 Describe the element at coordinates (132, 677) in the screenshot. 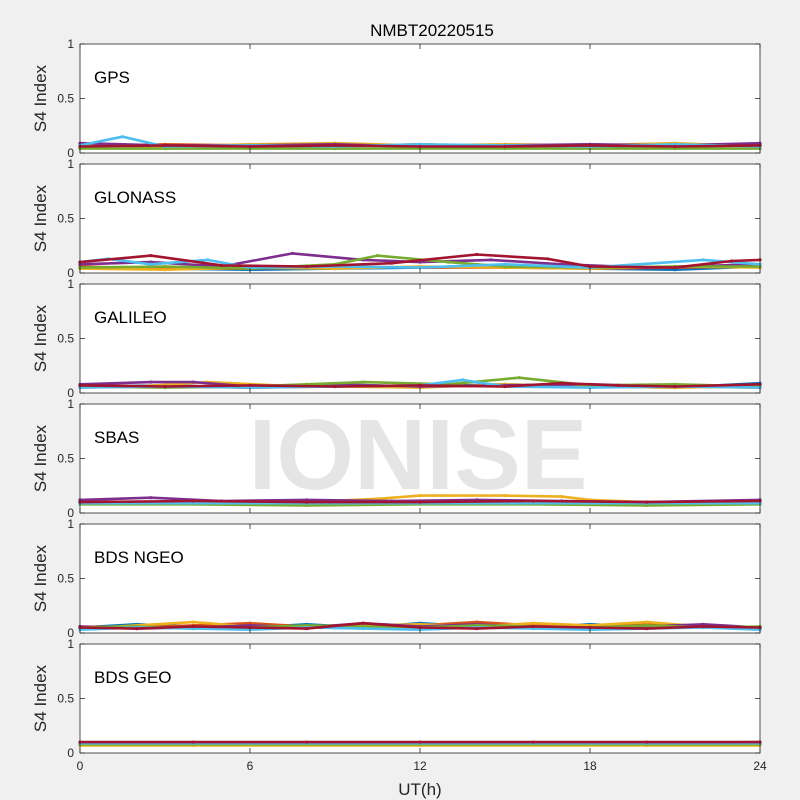

I see `panel-label: BDS GEO` at that location.